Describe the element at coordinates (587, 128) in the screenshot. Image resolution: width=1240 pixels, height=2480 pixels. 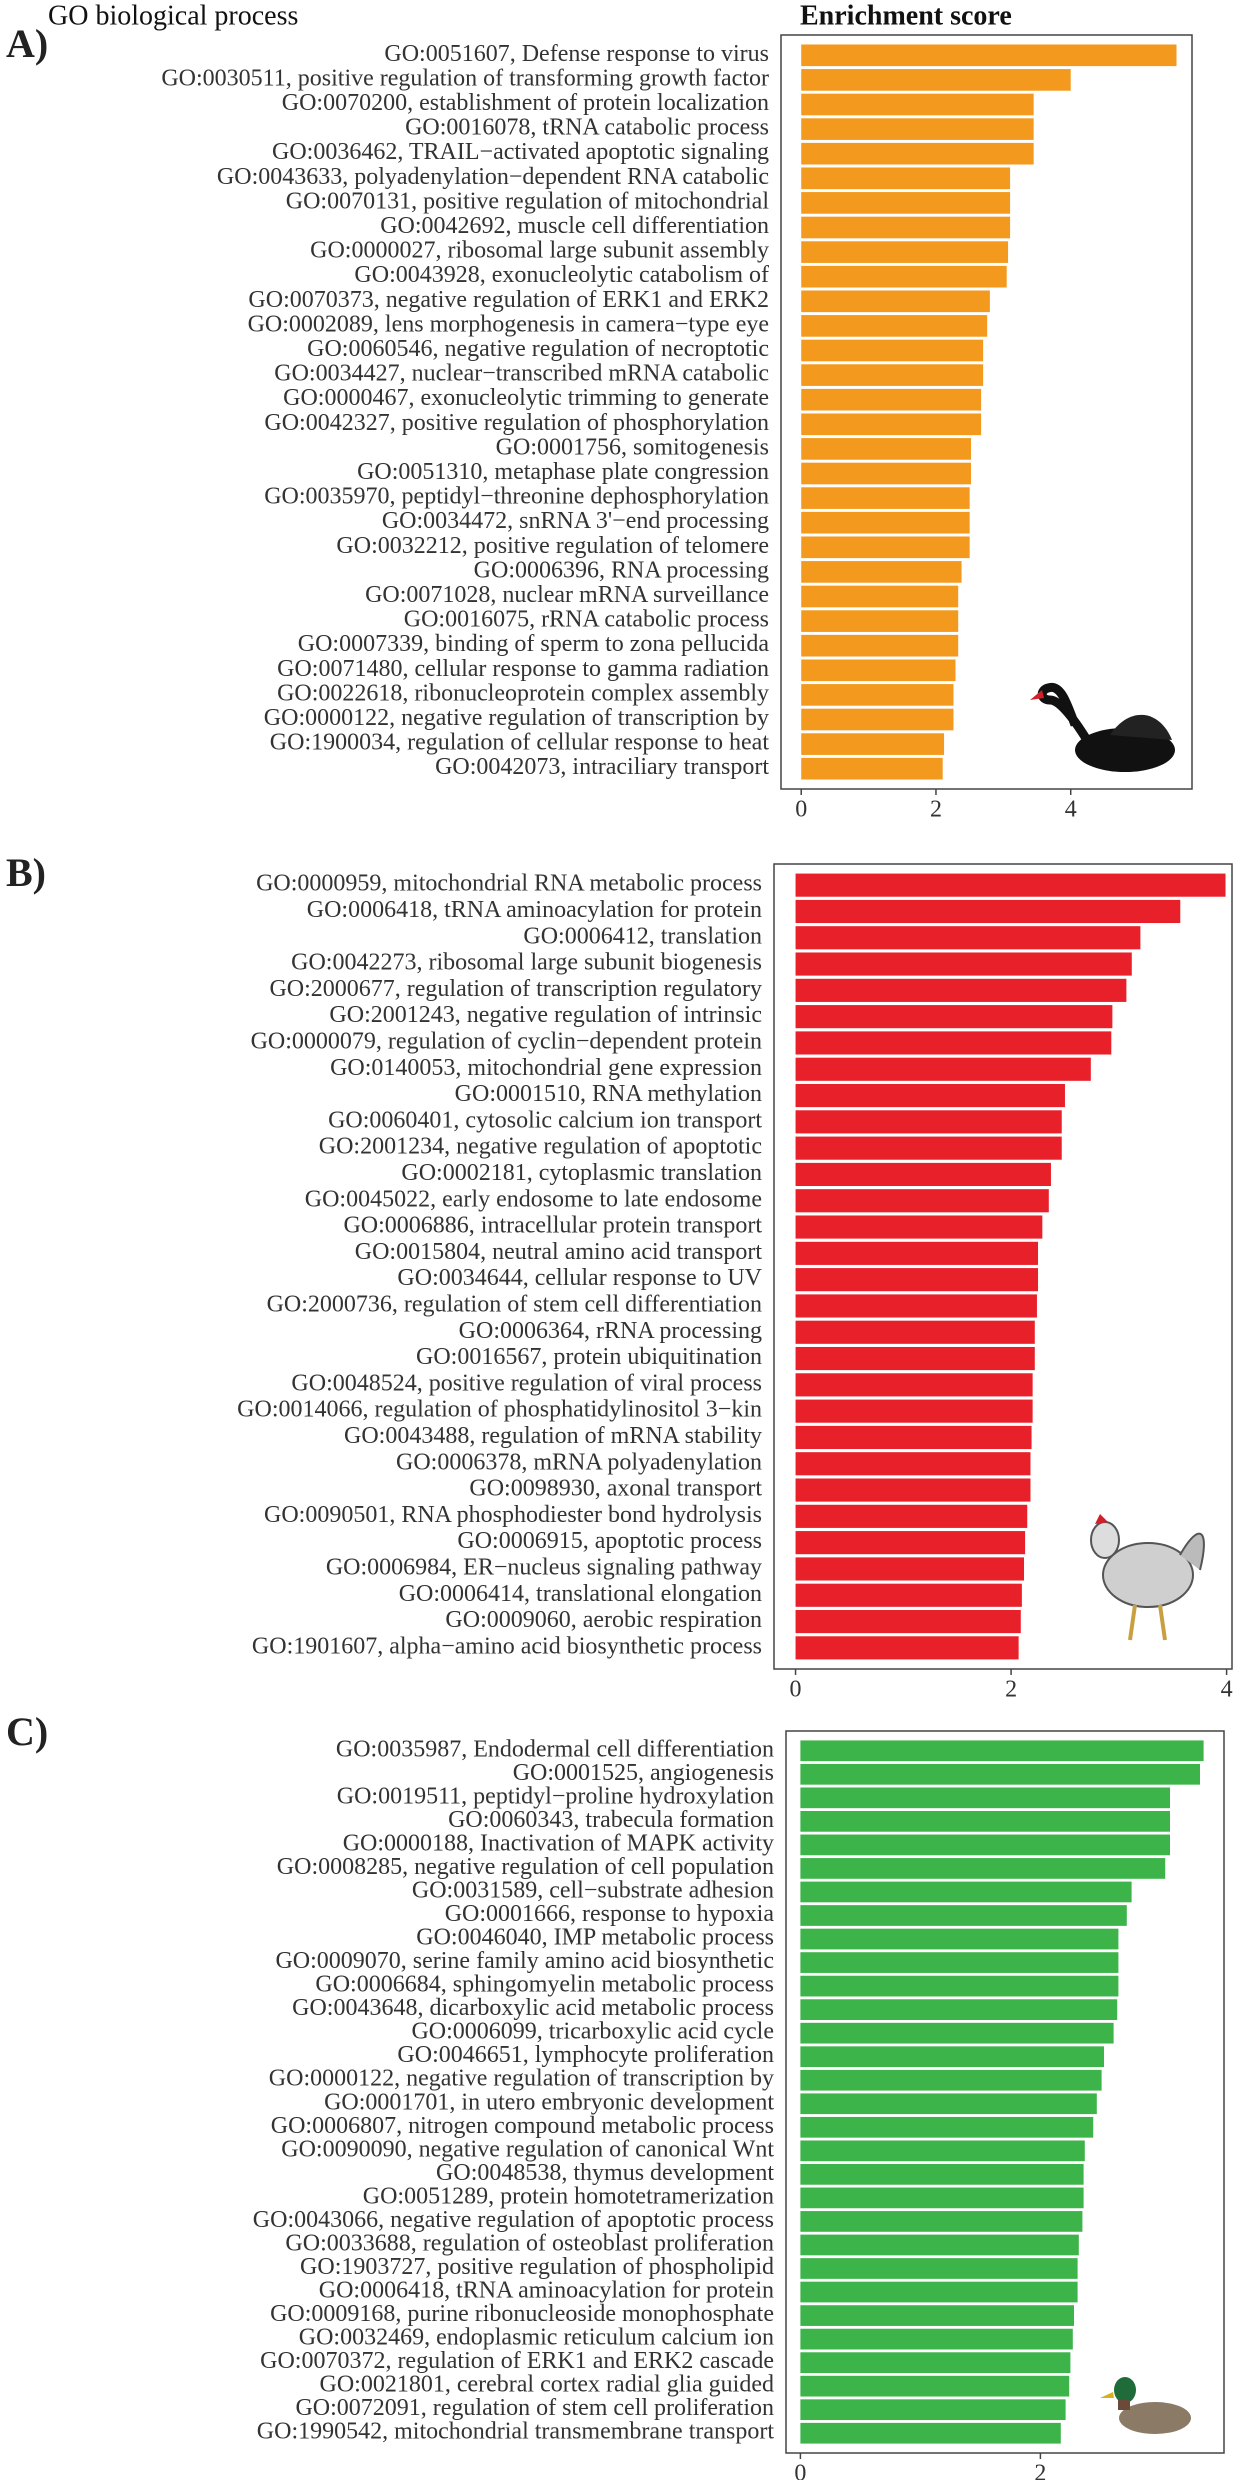
I see `category-label: GO:0016078, tRNA catabolic process` at that location.